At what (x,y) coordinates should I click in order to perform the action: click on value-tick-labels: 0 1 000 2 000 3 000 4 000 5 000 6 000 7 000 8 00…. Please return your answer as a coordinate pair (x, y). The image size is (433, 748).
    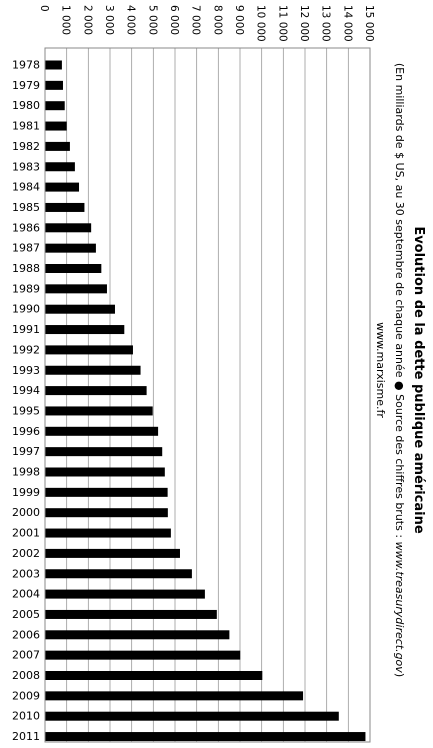
    Looking at the image, I should click on (206, 23).